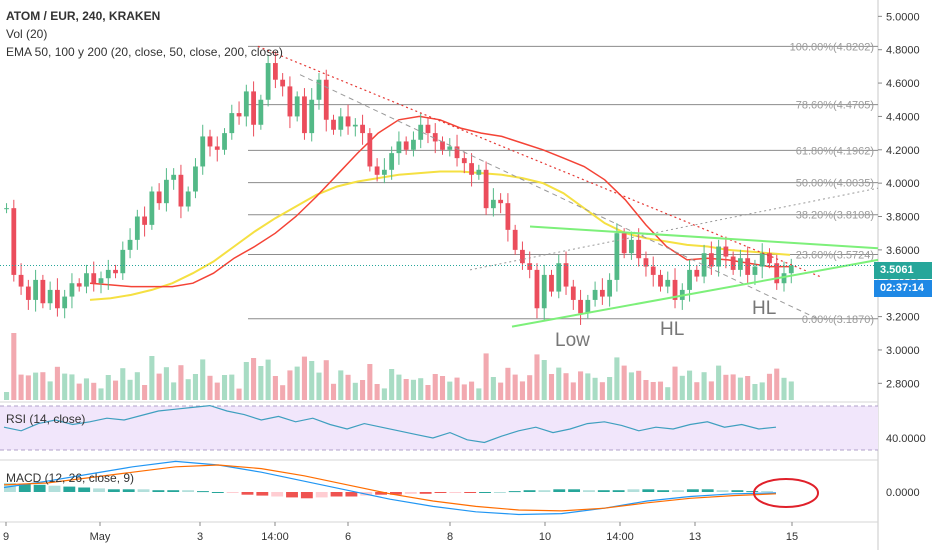 The image size is (932, 555). I want to click on rsi-line, so click(390, 424).